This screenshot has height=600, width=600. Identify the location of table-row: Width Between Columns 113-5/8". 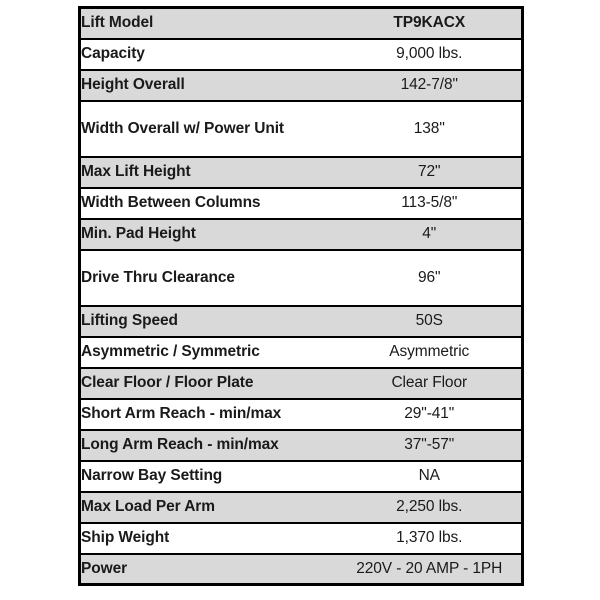
(301, 203).